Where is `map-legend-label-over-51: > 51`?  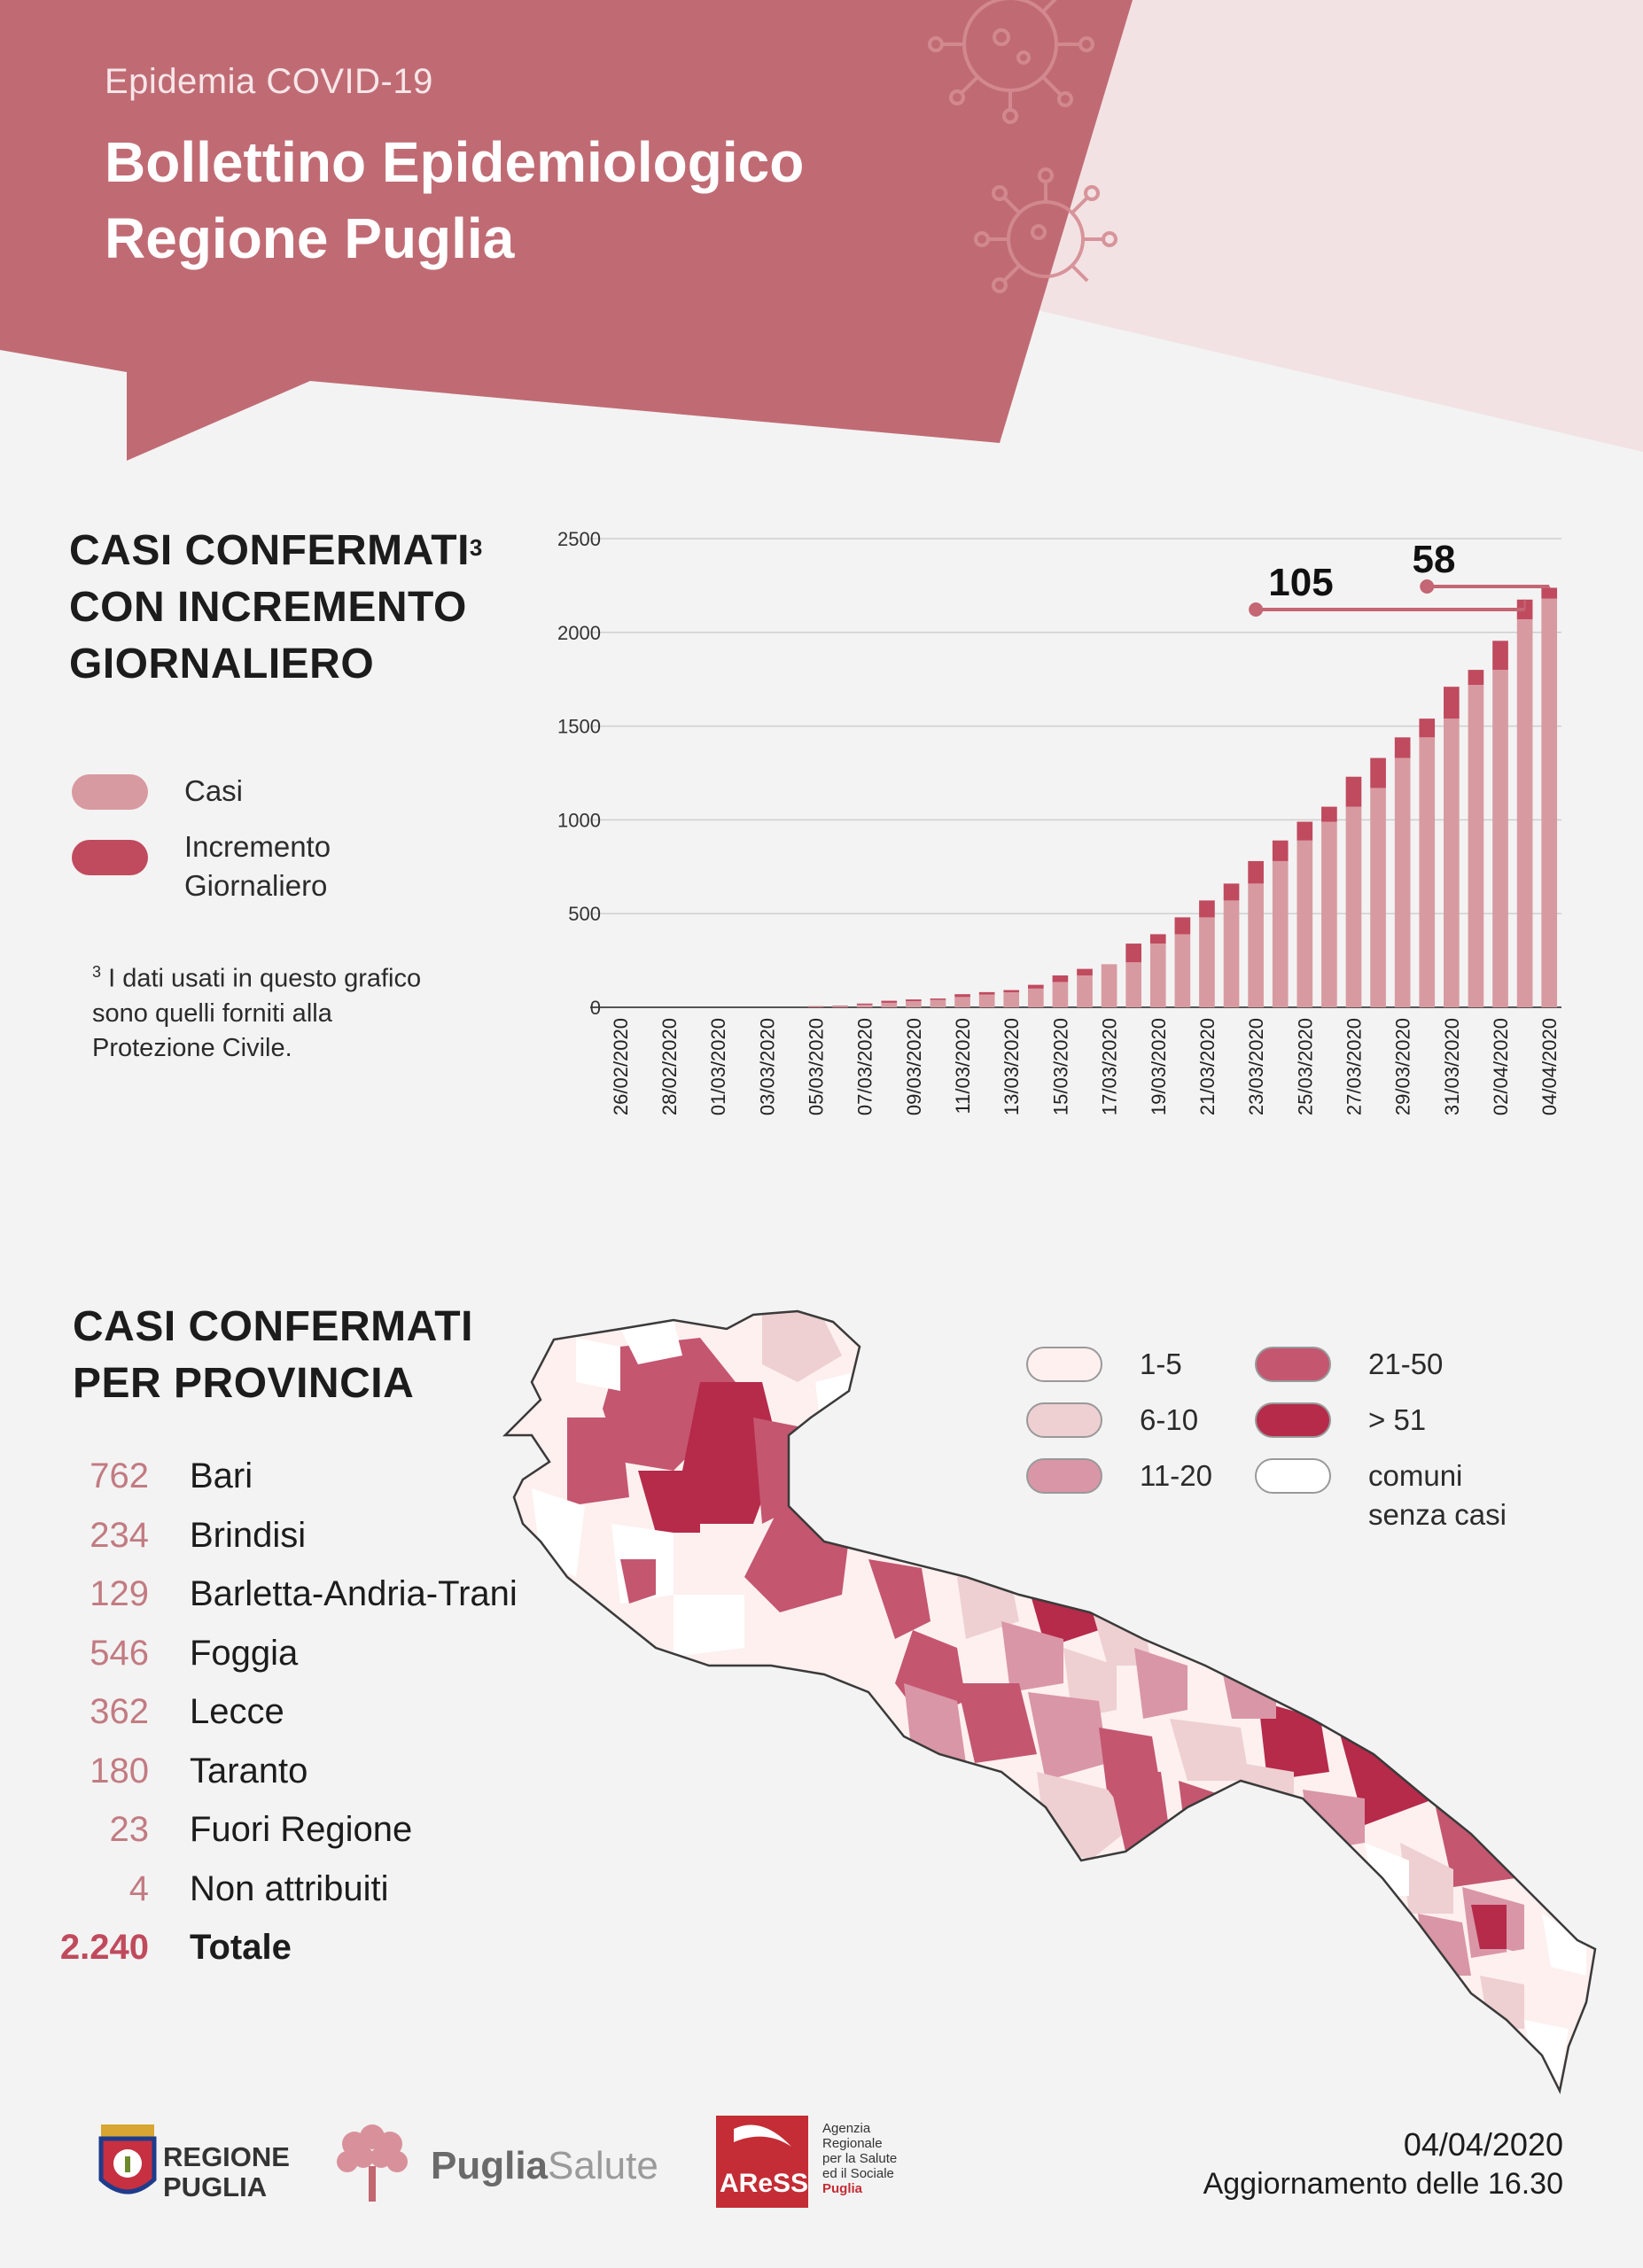
map-legend-label-over-51: > 51 is located at coordinates (1397, 1419).